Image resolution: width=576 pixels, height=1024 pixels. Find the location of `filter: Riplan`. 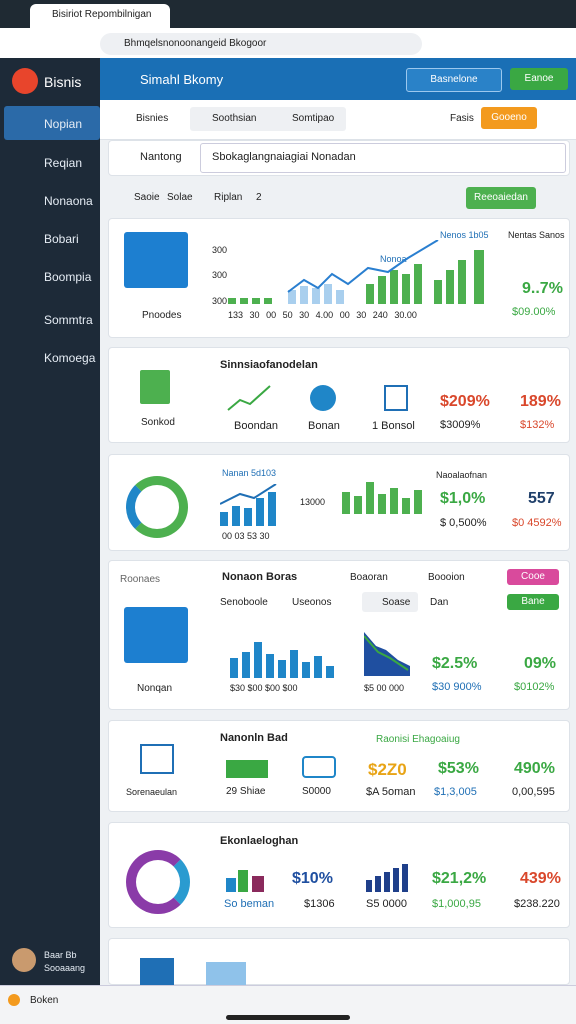

filter: Riplan is located at coordinates (228, 197).